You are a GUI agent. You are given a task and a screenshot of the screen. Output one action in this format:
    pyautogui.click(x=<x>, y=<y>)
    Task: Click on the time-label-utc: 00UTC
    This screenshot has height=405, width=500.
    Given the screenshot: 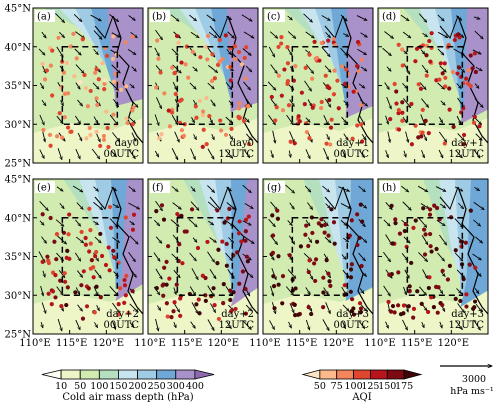 What is the action you would take?
    pyautogui.click(x=122, y=154)
    